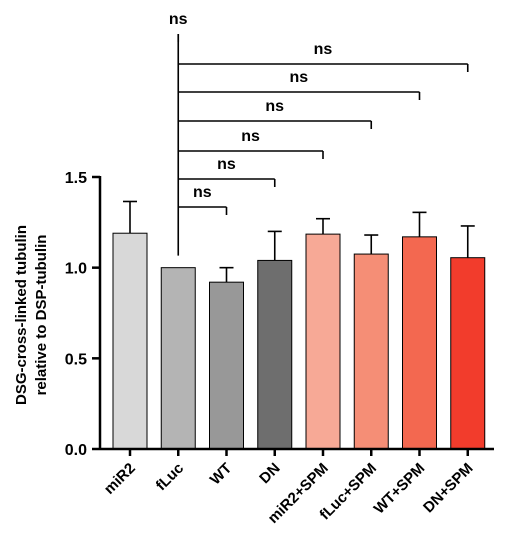 Image resolution: width=524 pixels, height=550 pixels. What do you see at coordinates (83, 314) in the screenshot?
I see `y-axis: 0.0 0.5 1.0 1.5` at bounding box center [83, 314].